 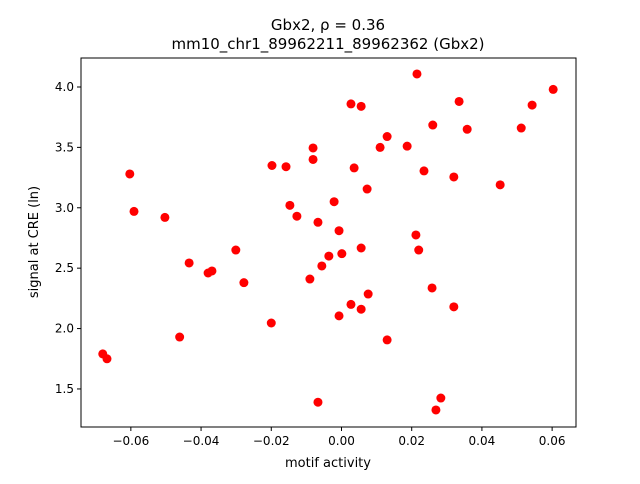 I want to click on x-tick-label: 0.04, so click(x=482, y=441).